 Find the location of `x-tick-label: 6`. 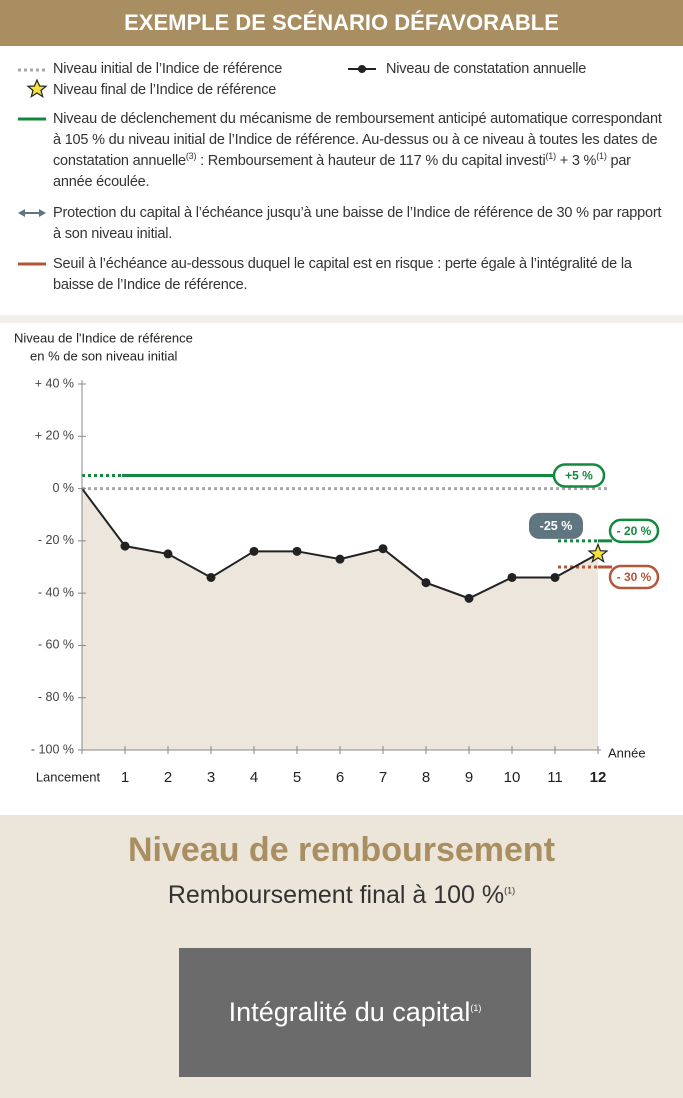

x-tick-label: 6 is located at coordinates (340, 777).